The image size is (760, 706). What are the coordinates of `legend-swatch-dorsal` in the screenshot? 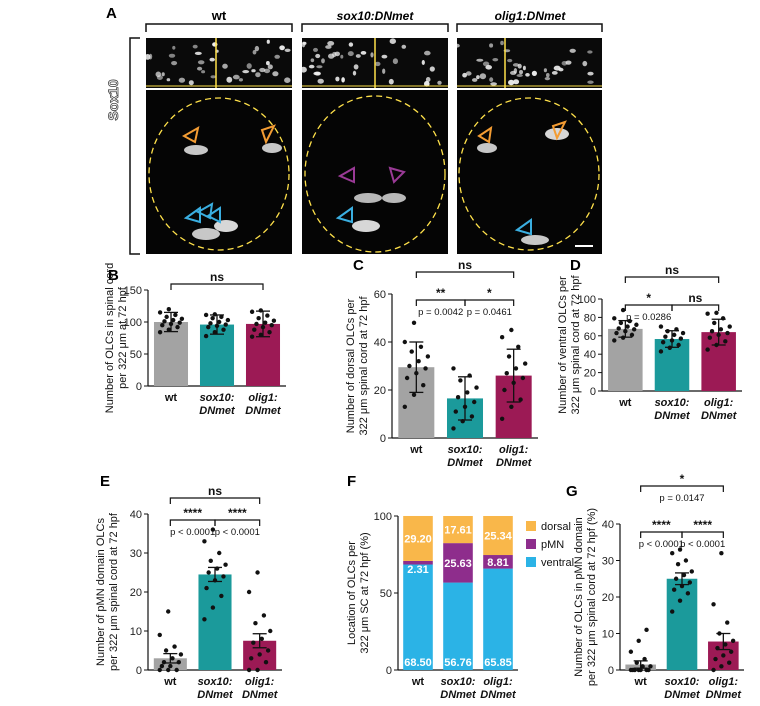 It's located at (531, 526).